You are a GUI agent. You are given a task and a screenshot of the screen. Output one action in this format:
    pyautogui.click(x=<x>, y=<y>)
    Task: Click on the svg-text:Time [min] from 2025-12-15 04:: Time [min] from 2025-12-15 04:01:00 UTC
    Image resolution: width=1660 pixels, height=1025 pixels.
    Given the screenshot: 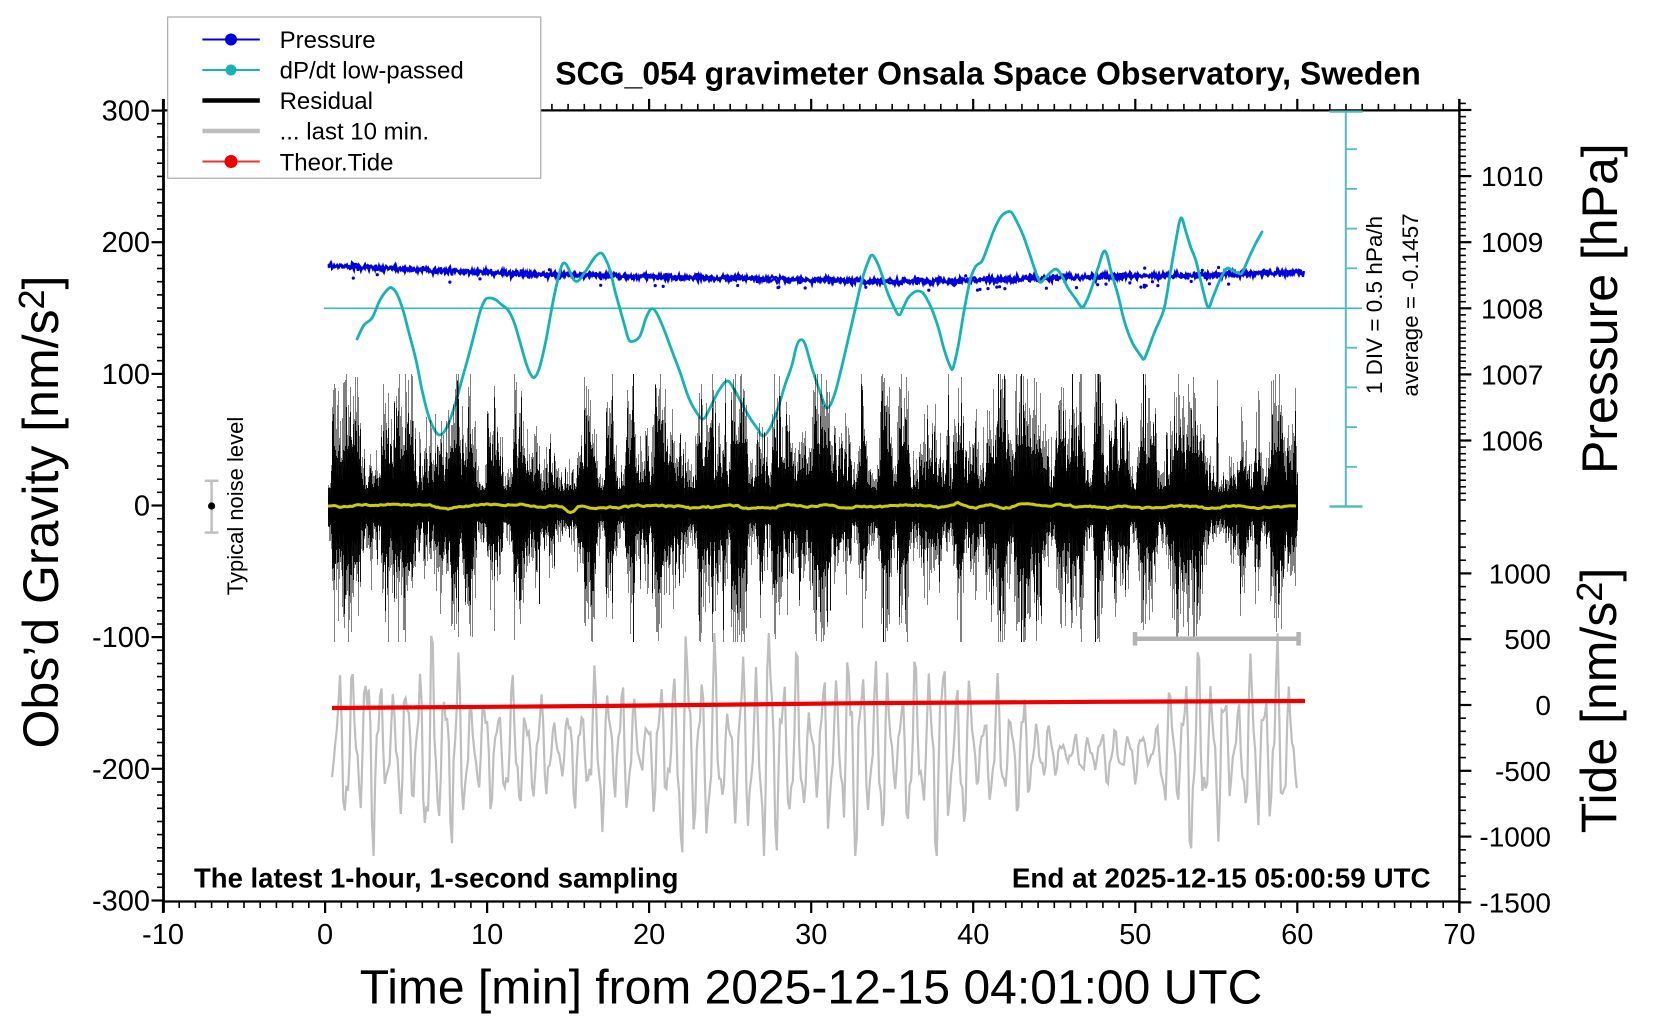 What is the action you would take?
    pyautogui.click(x=811, y=988)
    